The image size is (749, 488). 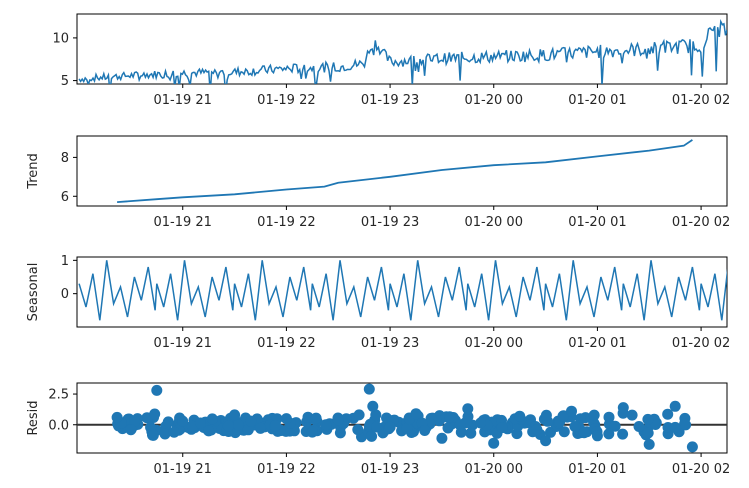 What do you see at coordinates (60, 38) in the screenshot?
I see `y-tick-label: 10` at bounding box center [60, 38].